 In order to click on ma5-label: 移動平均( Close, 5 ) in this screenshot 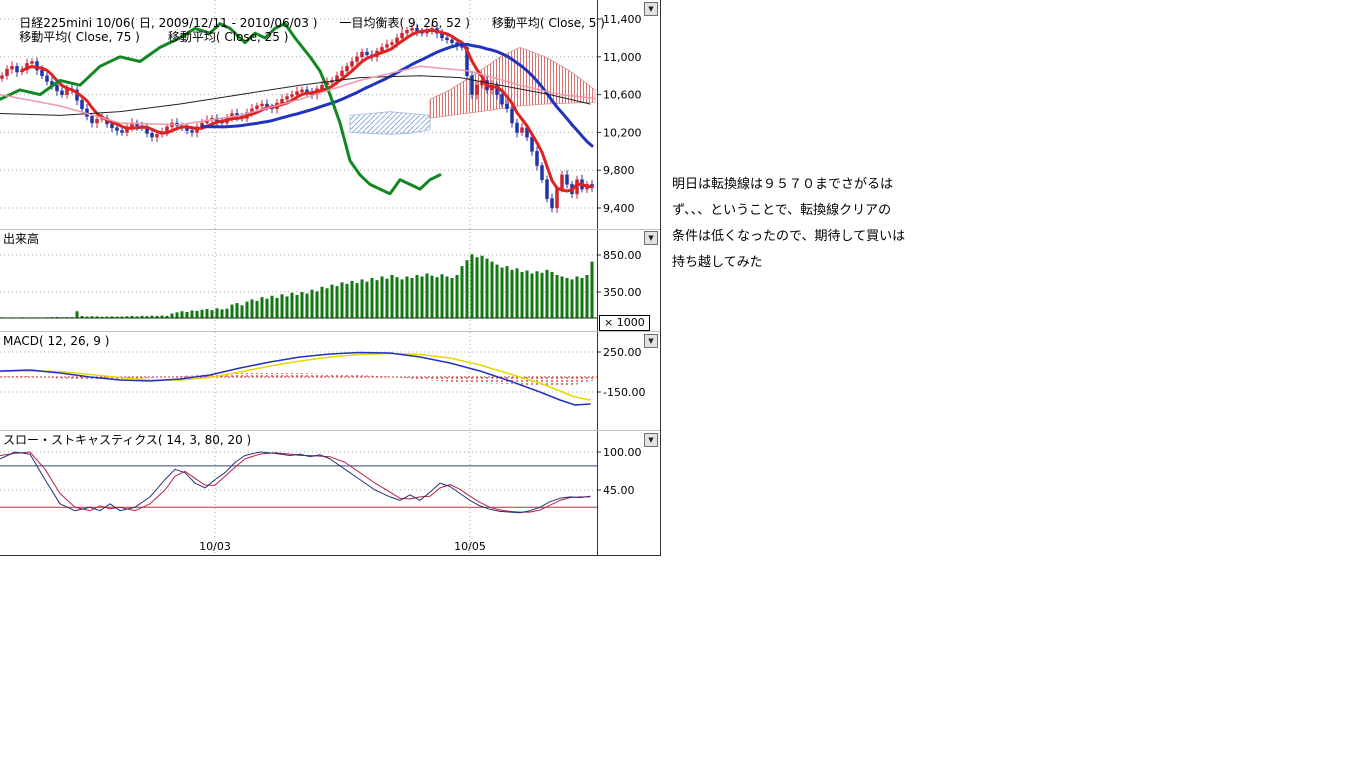, I will do `click(548, 23)`.